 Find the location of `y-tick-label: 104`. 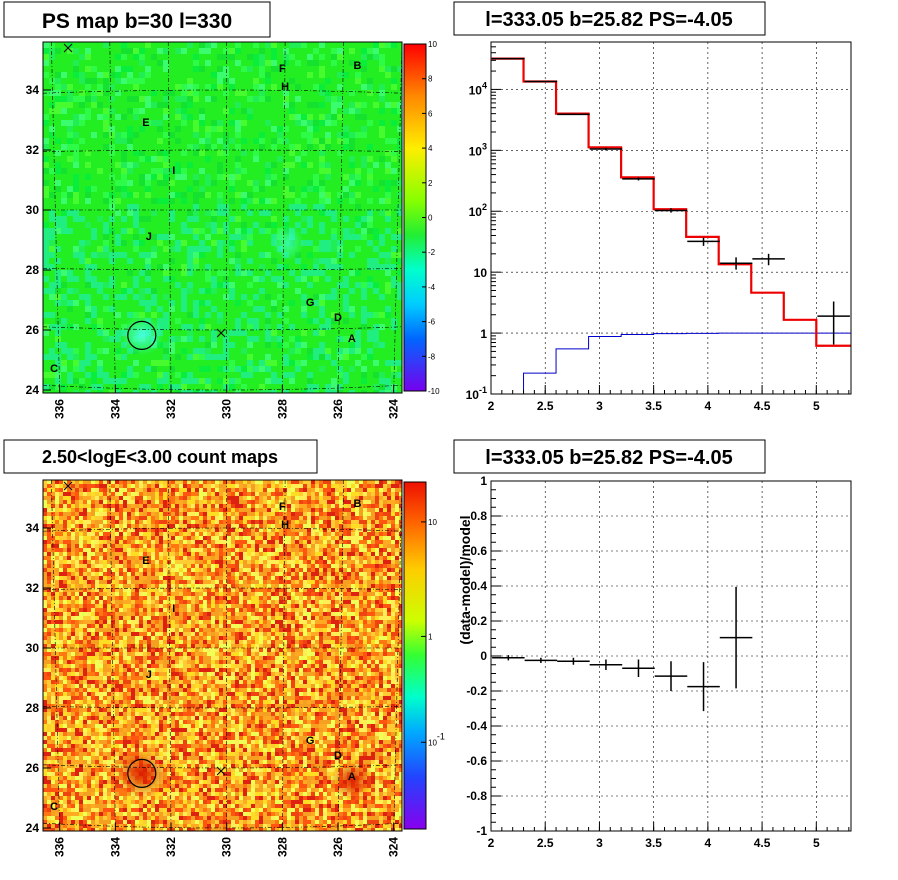

y-tick-label: 104 is located at coordinates (478, 88).